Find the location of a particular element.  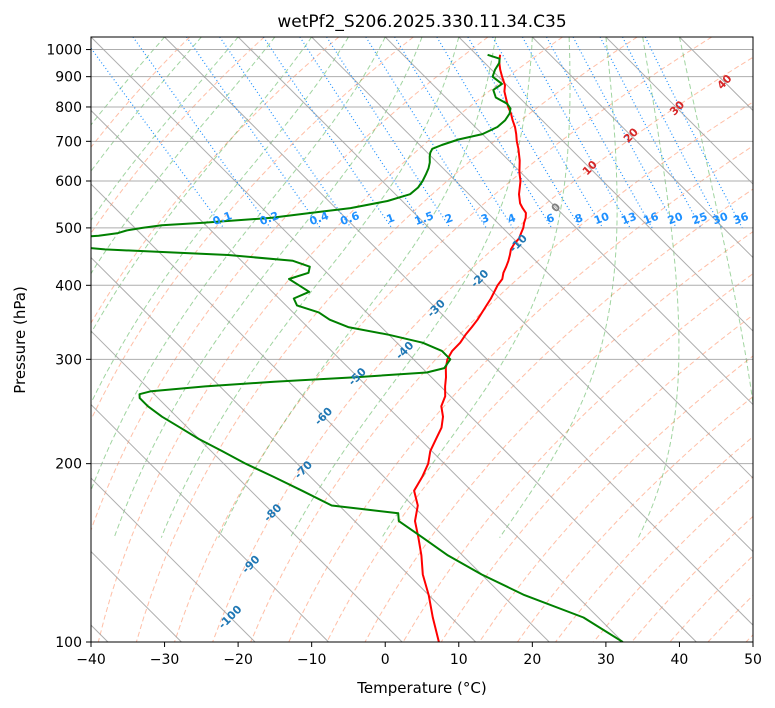

temperature-profile-line is located at coordinates (470, 348).